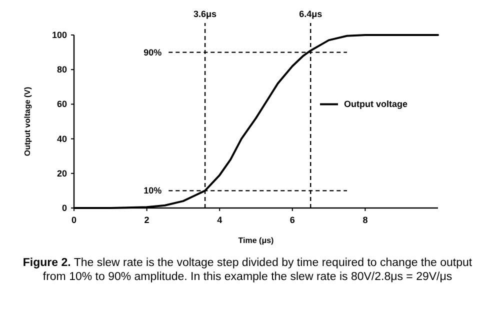 The image size is (495, 320). Describe the element at coordinates (61, 139) in the screenshot. I see `y-tick-label: 40` at that location.